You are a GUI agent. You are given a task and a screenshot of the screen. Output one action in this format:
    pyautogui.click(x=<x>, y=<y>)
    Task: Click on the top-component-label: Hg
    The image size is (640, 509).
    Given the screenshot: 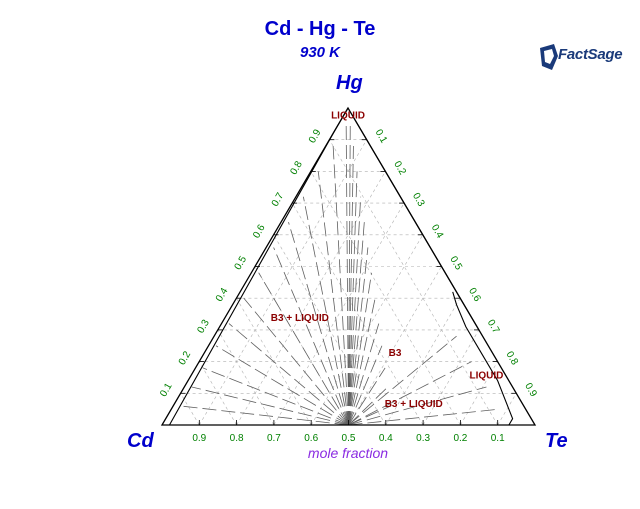 What is the action you would take?
    pyautogui.click(x=349, y=83)
    